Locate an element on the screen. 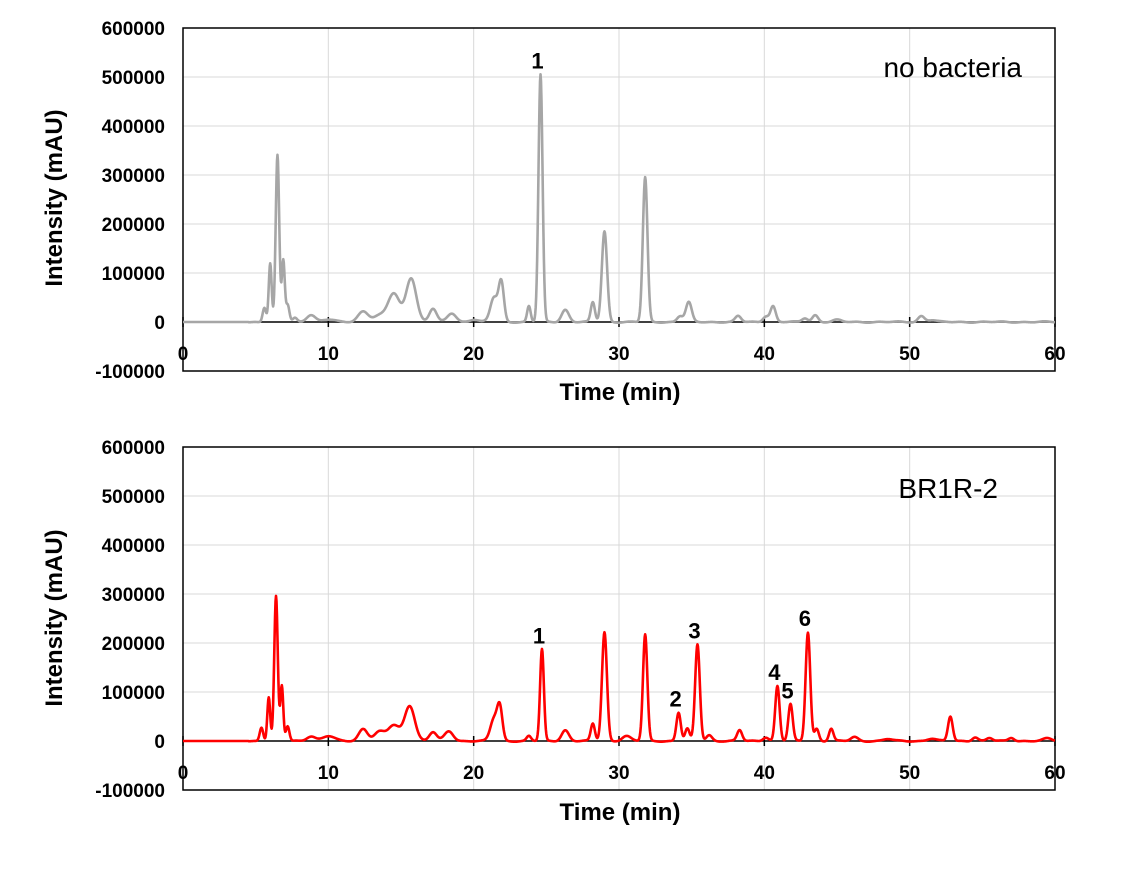 The height and width of the screenshot is (879, 1144). chromatogram-trace is located at coordinates (619, 669).